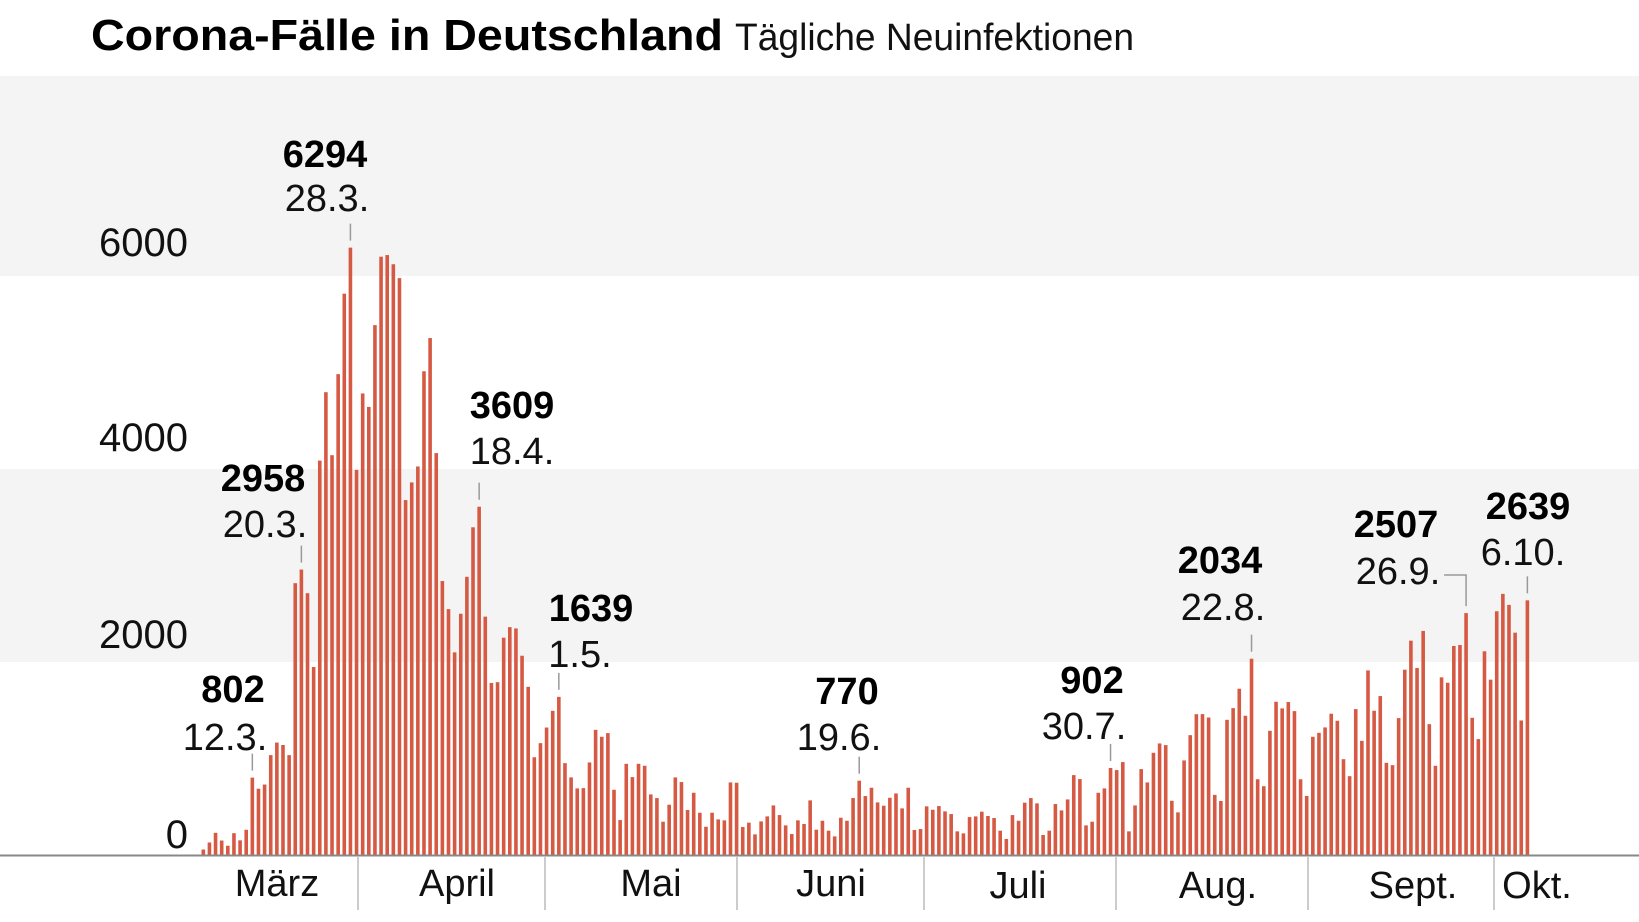 This screenshot has width=1639, height=922. What do you see at coordinates (325, 155) in the screenshot?
I see `annotation-value: 6294` at bounding box center [325, 155].